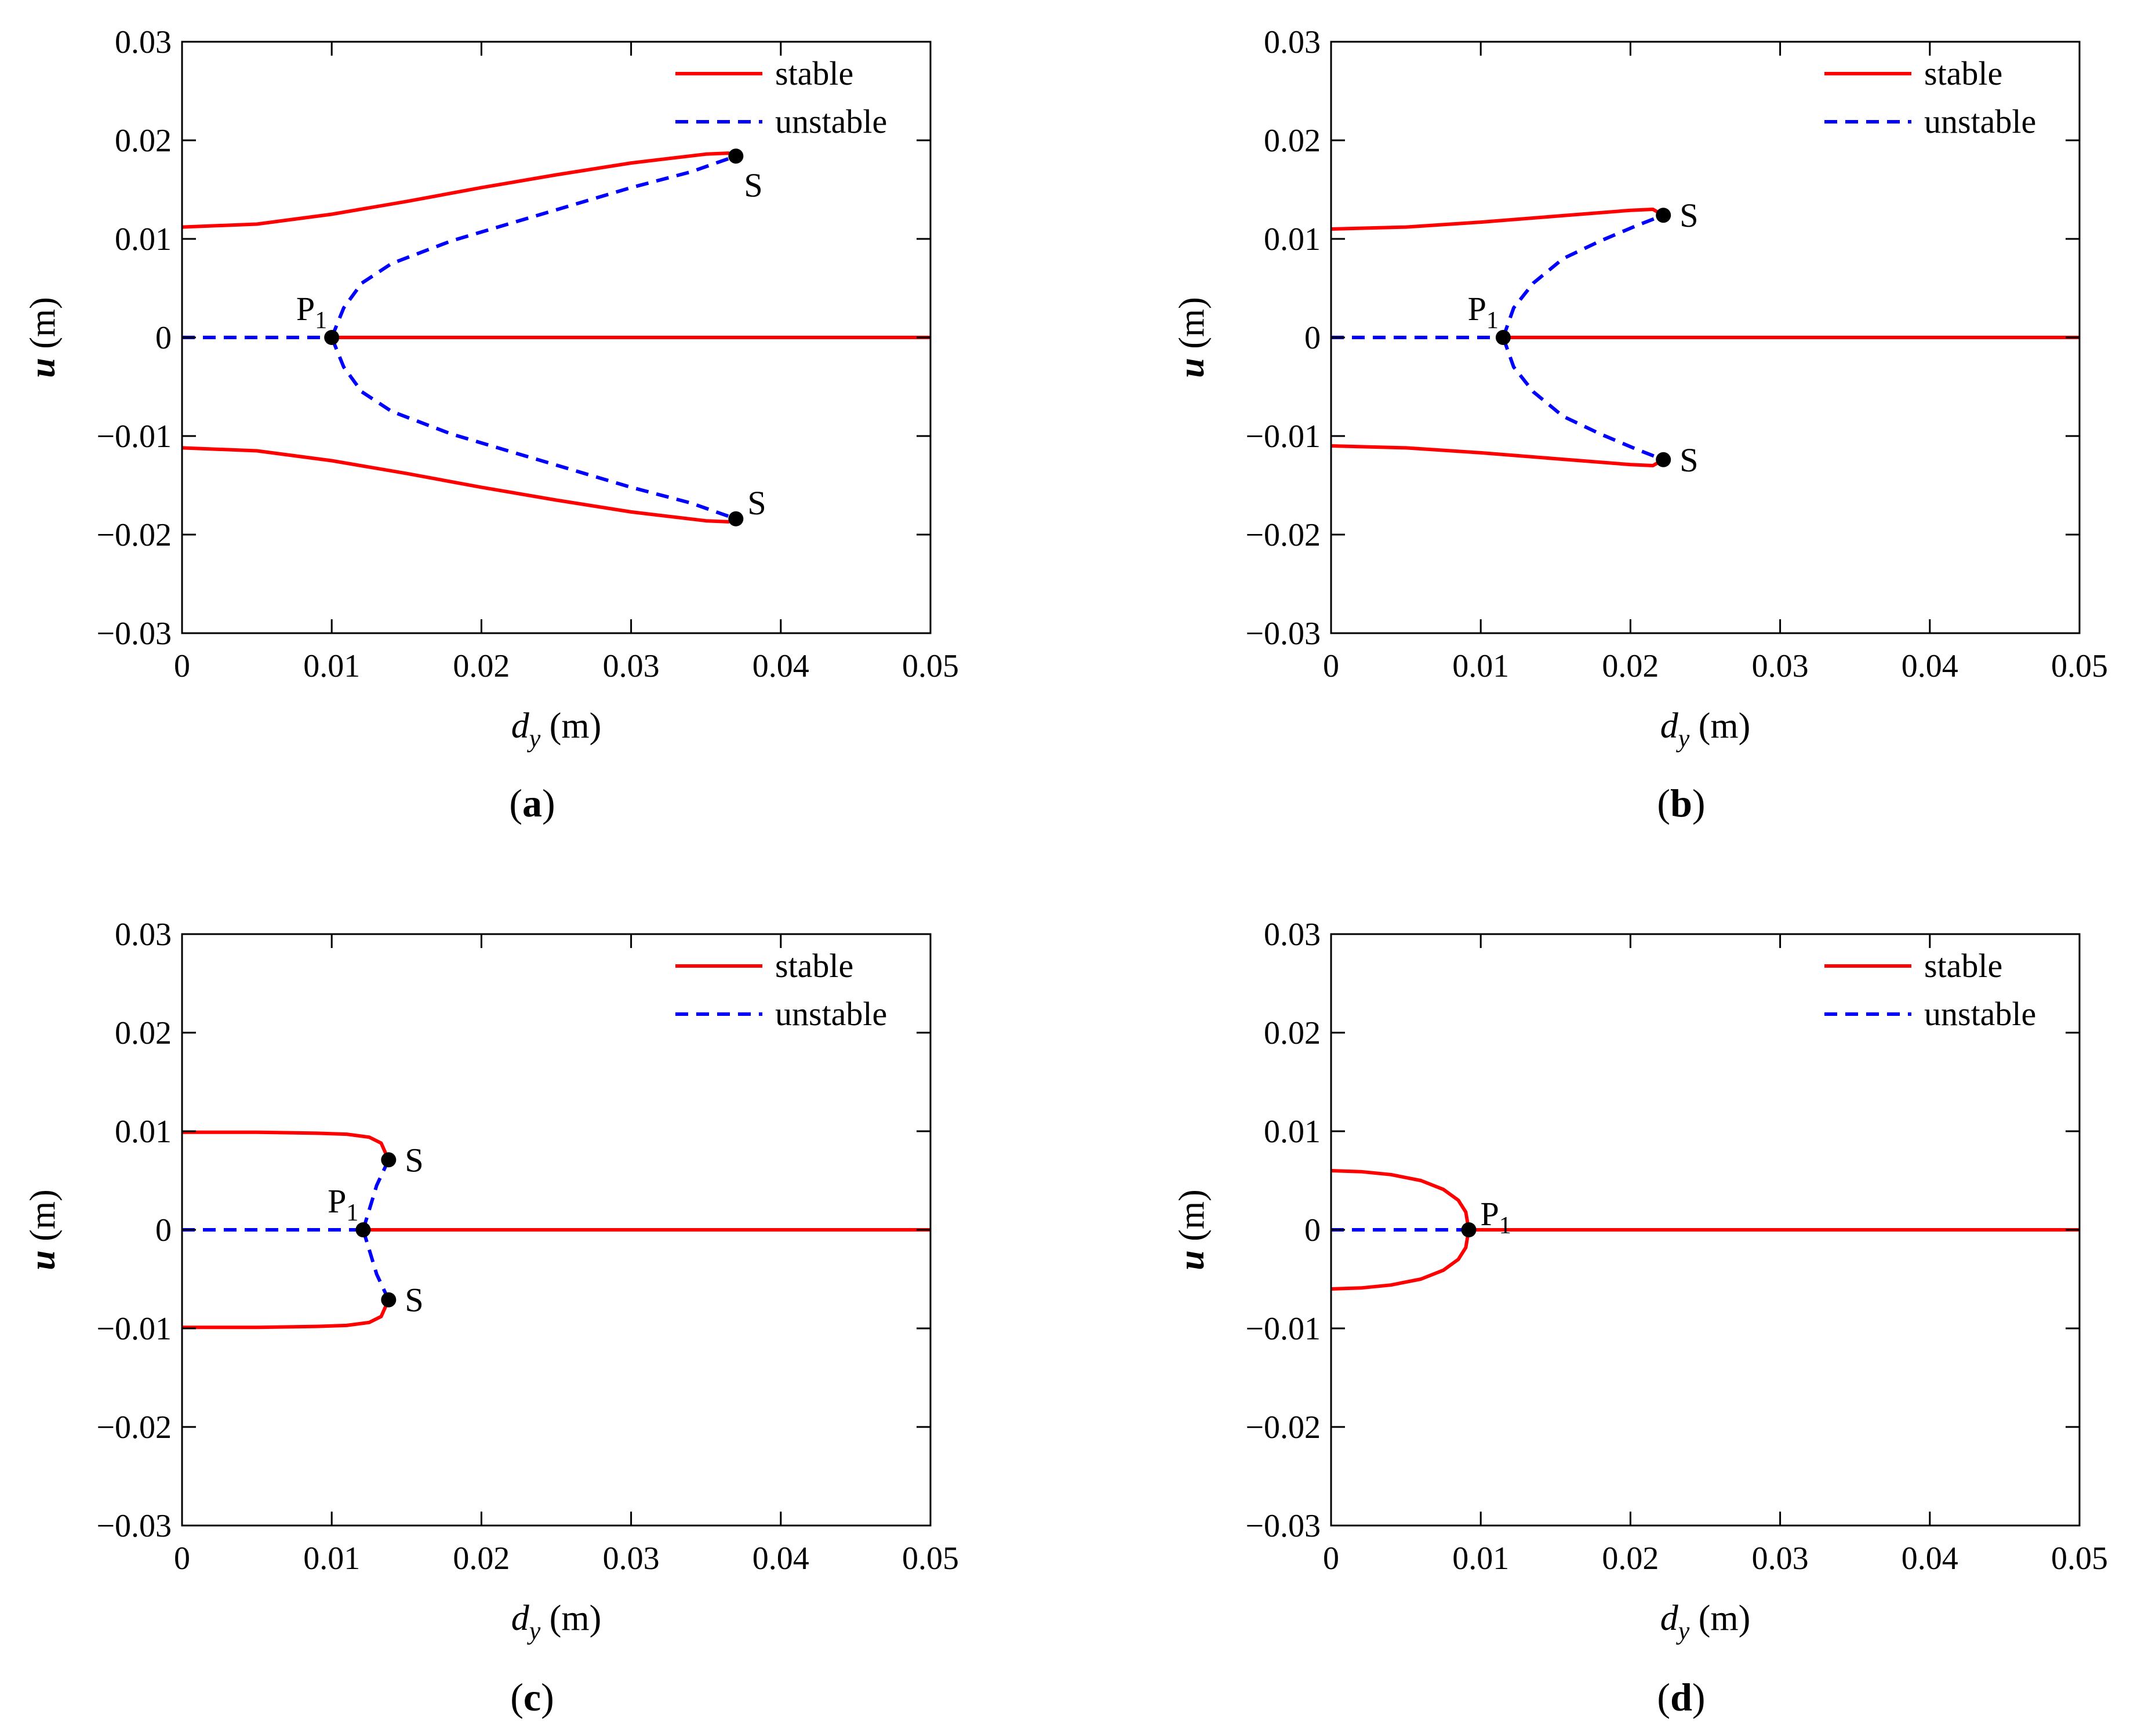 Image resolution: width=2134 pixels, height=1736 pixels. What do you see at coordinates (363, 1229) in the screenshot?
I see `marker-point-P` at bounding box center [363, 1229].